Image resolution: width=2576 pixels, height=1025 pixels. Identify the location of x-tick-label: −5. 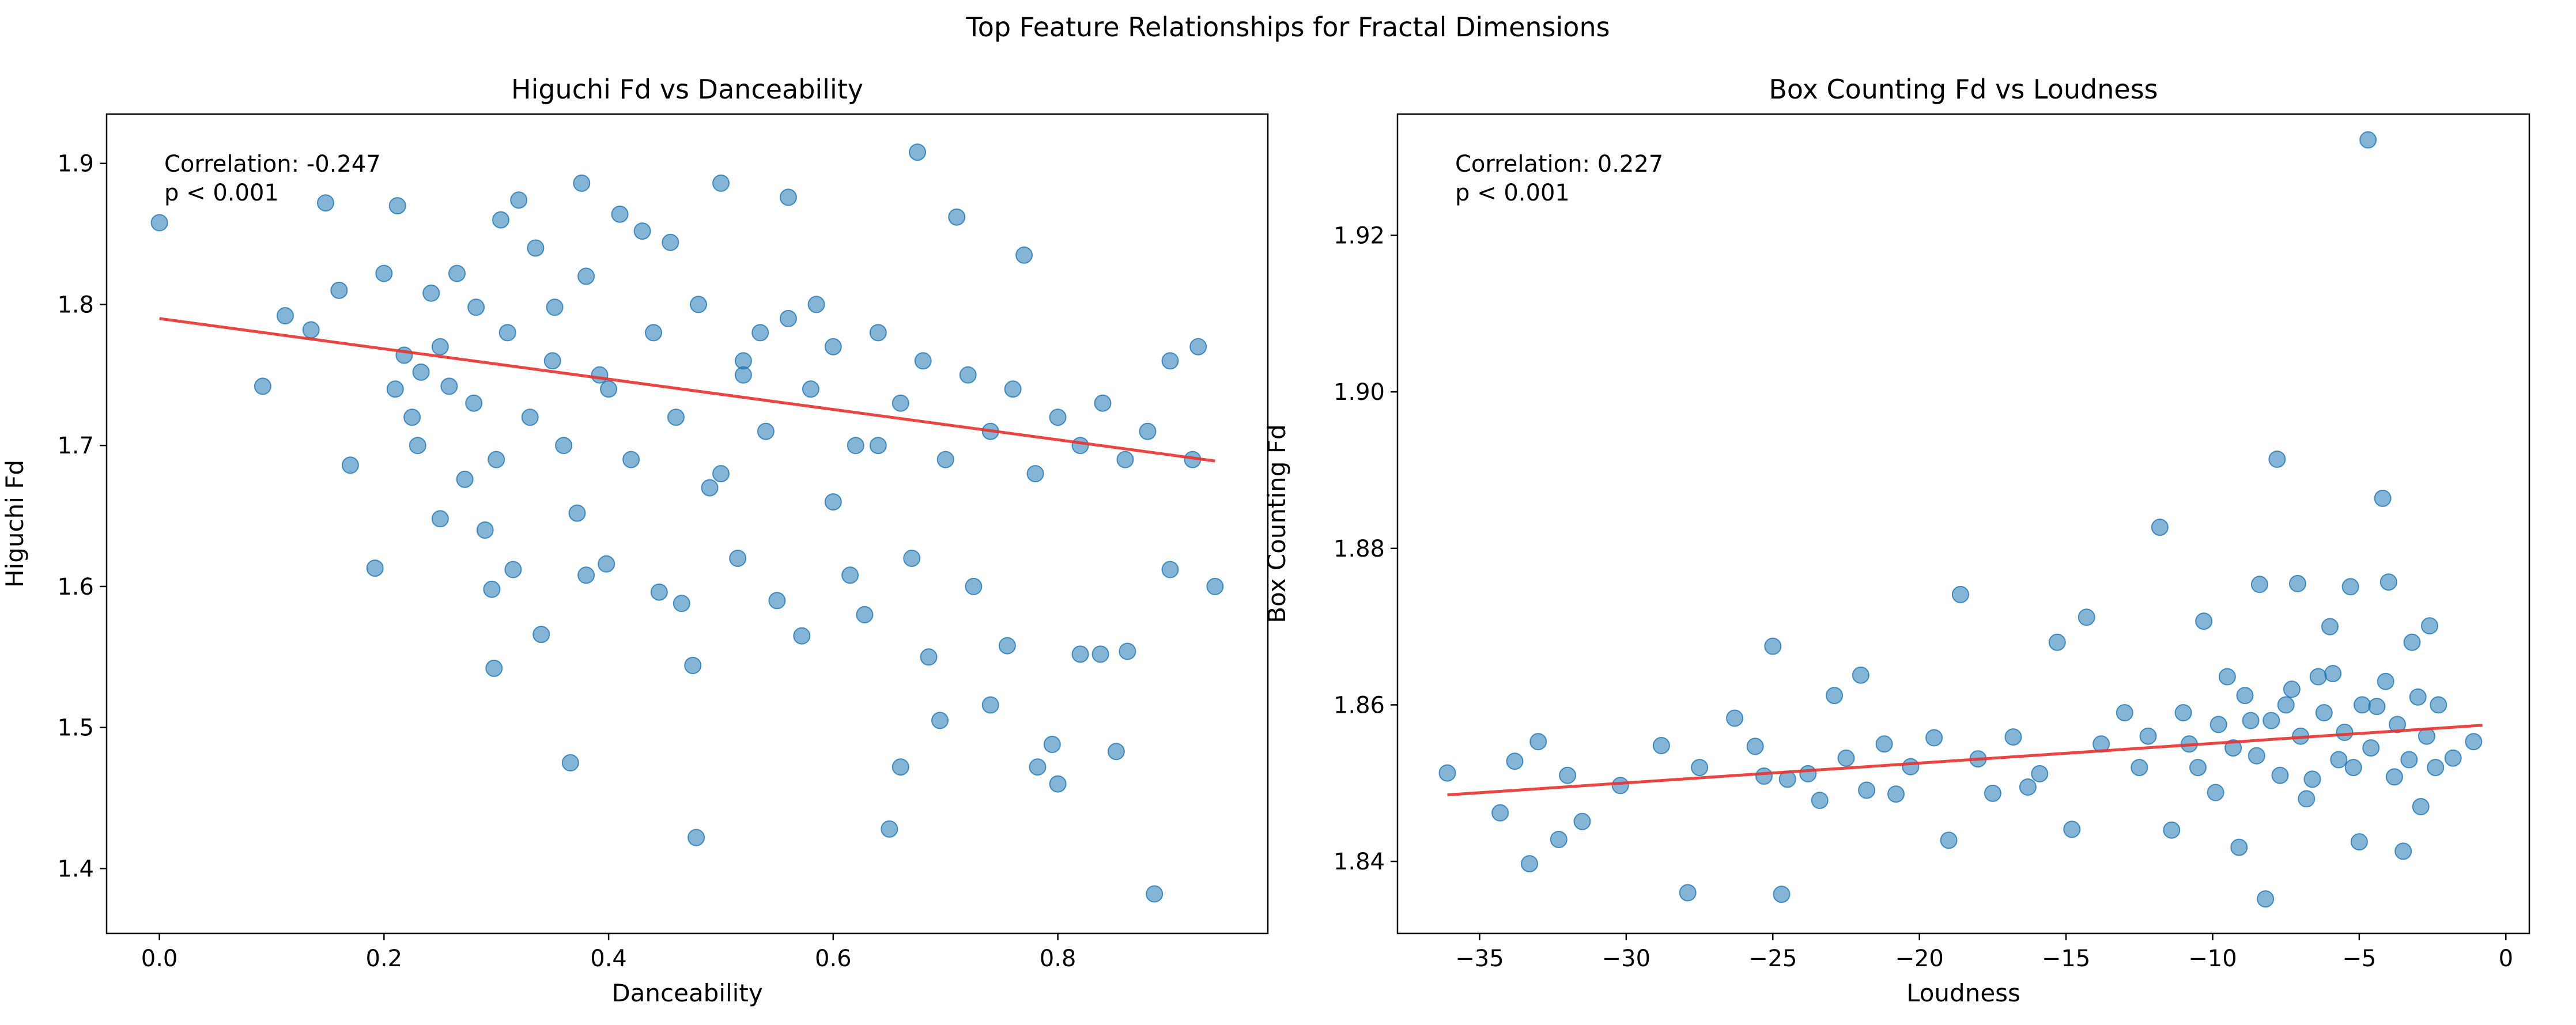
(2359, 958).